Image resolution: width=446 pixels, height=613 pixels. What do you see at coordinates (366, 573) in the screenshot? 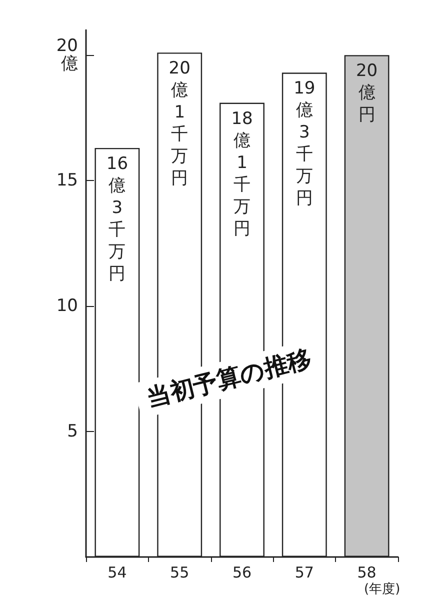
I see `x-tick-label: 58` at bounding box center [366, 573].